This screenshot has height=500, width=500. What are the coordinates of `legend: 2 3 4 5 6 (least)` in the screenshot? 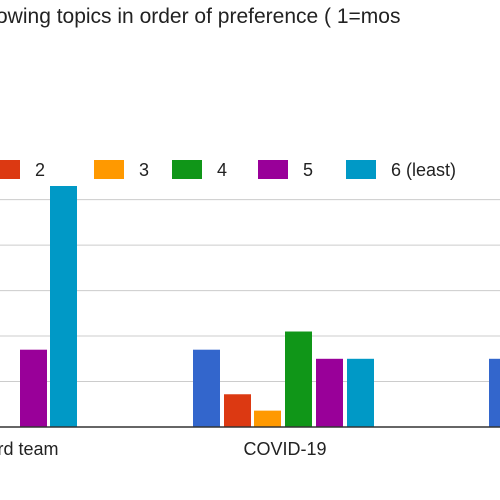 It's located at (228, 170).